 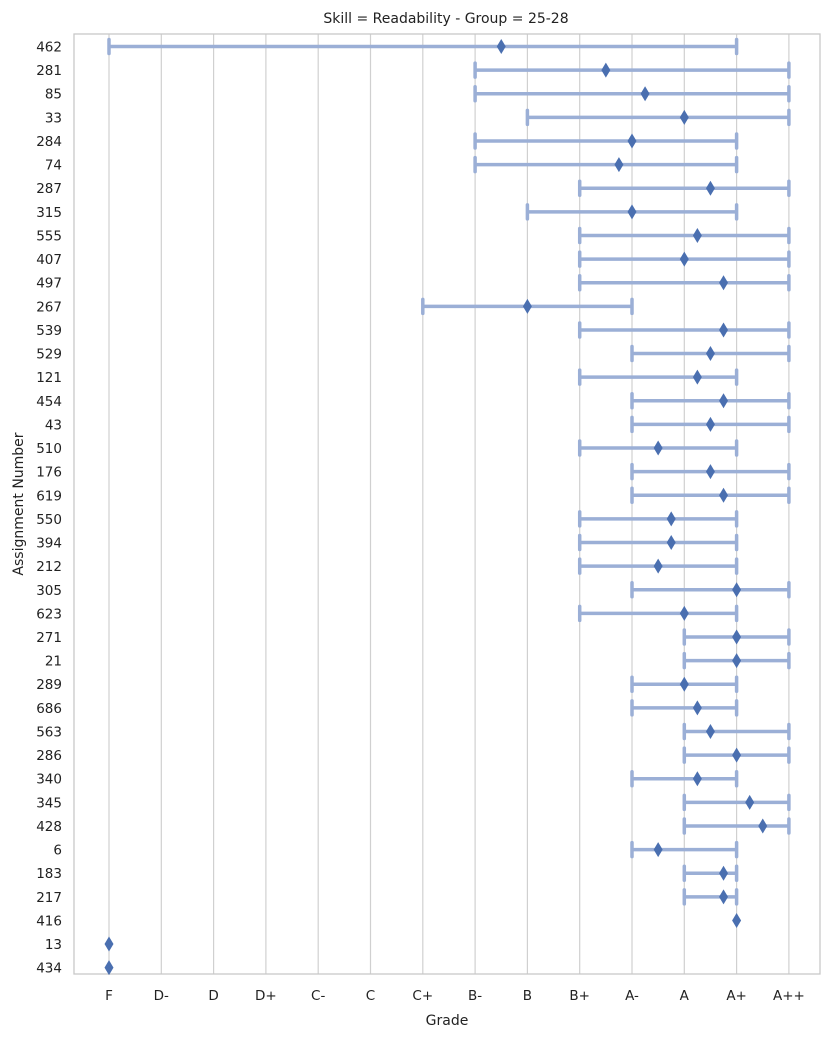 What do you see at coordinates (49, 544) in the screenshot?
I see `y-tick-label: 394` at bounding box center [49, 544].